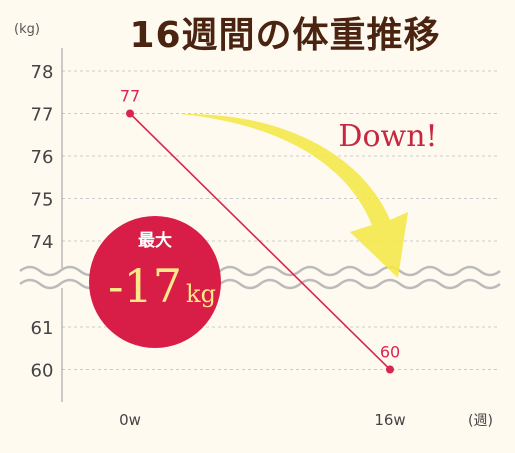  Describe the element at coordinates (42, 157) in the screenshot. I see `y-tick-label: 76` at that location.